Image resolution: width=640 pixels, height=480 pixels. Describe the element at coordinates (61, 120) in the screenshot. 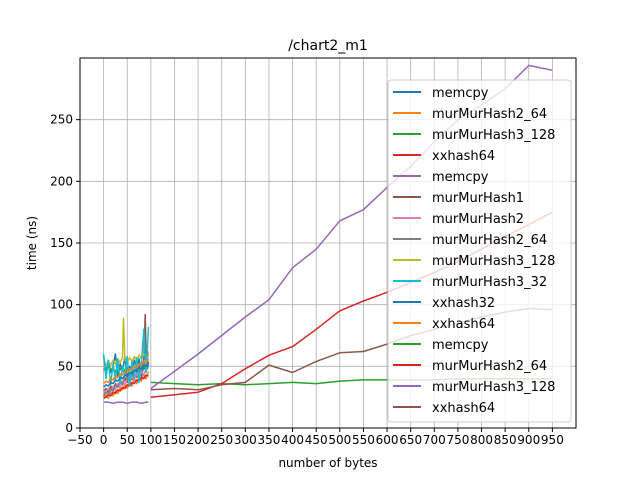

I see `y-tick-label: 250` at that location.